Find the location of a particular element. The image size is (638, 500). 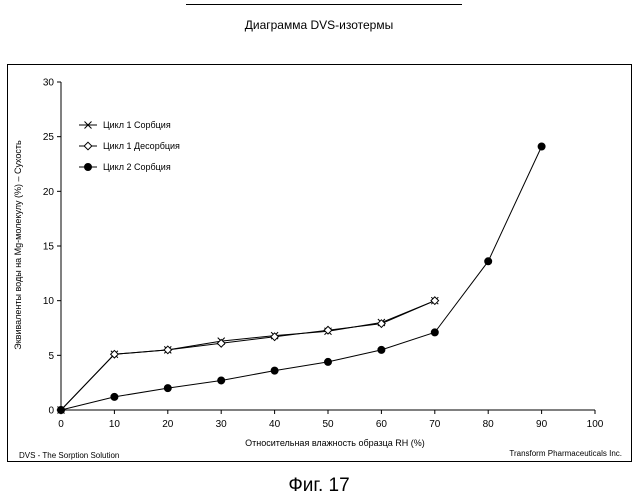

x-tick-label: 0 is located at coordinates (61, 424).